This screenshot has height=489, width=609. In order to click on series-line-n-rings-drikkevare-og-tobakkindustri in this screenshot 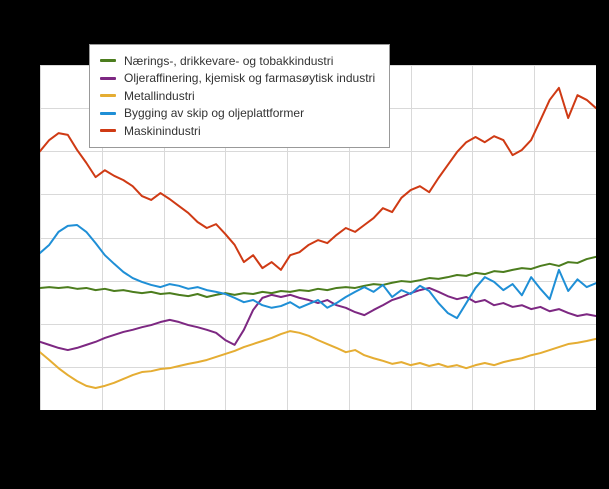, I will do `click(318, 277)`.